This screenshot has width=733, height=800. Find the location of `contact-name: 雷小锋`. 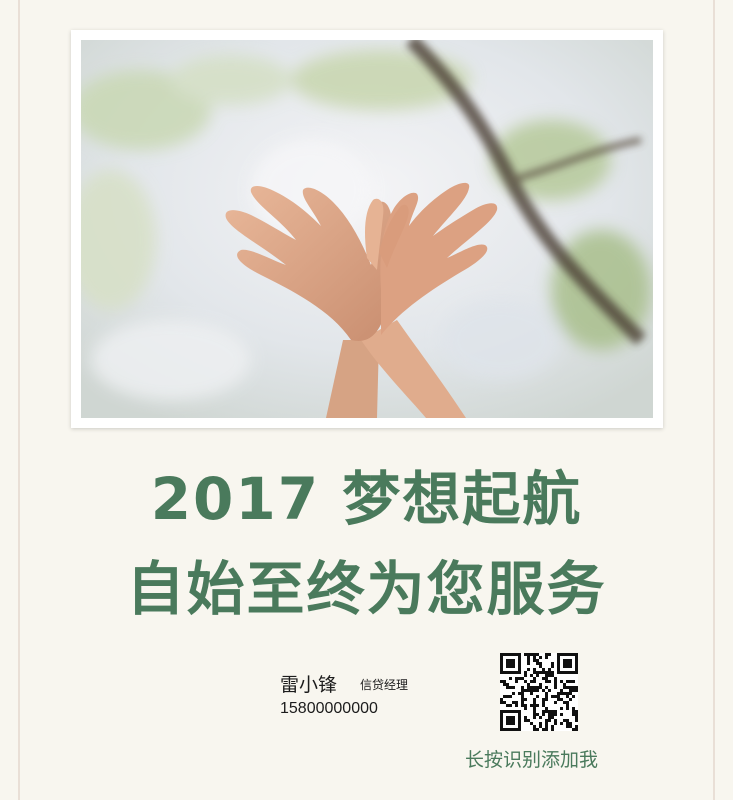

contact-name: 雷小锋 is located at coordinates (309, 685).